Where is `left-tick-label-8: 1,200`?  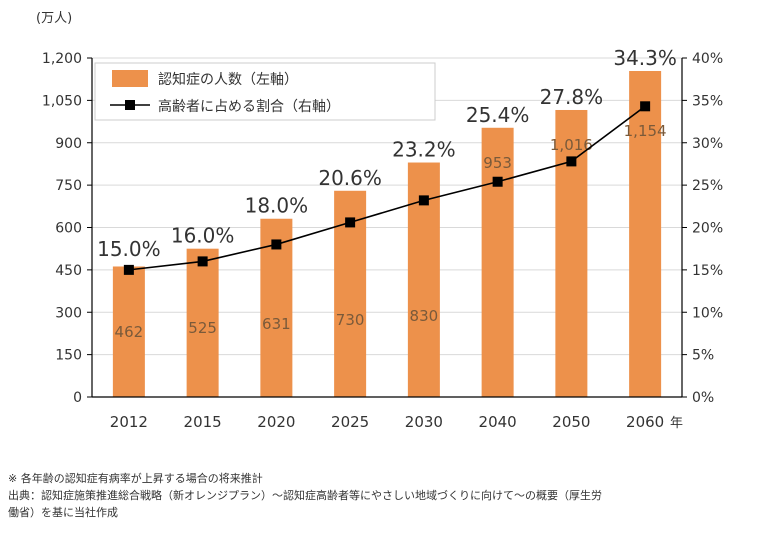
left-tick-label-8: 1,200 is located at coordinates (62, 59).